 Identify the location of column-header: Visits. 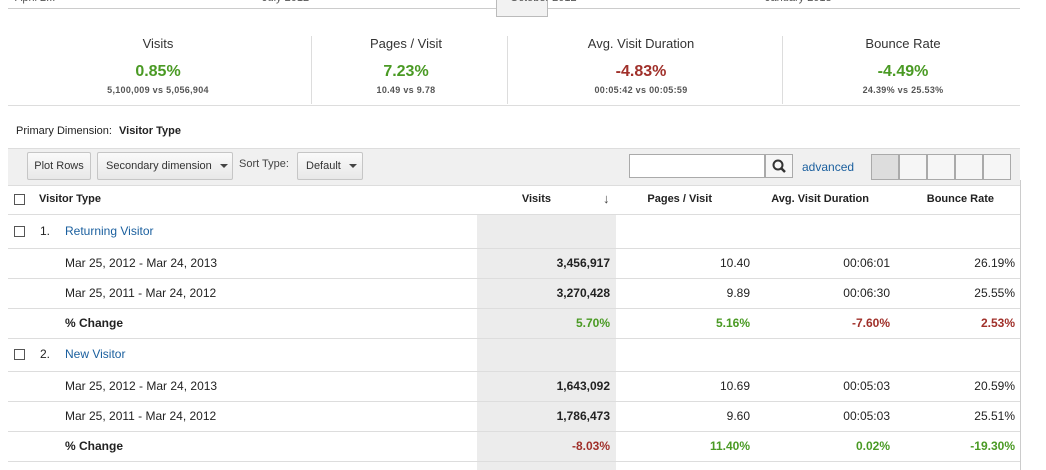
(536, 199).